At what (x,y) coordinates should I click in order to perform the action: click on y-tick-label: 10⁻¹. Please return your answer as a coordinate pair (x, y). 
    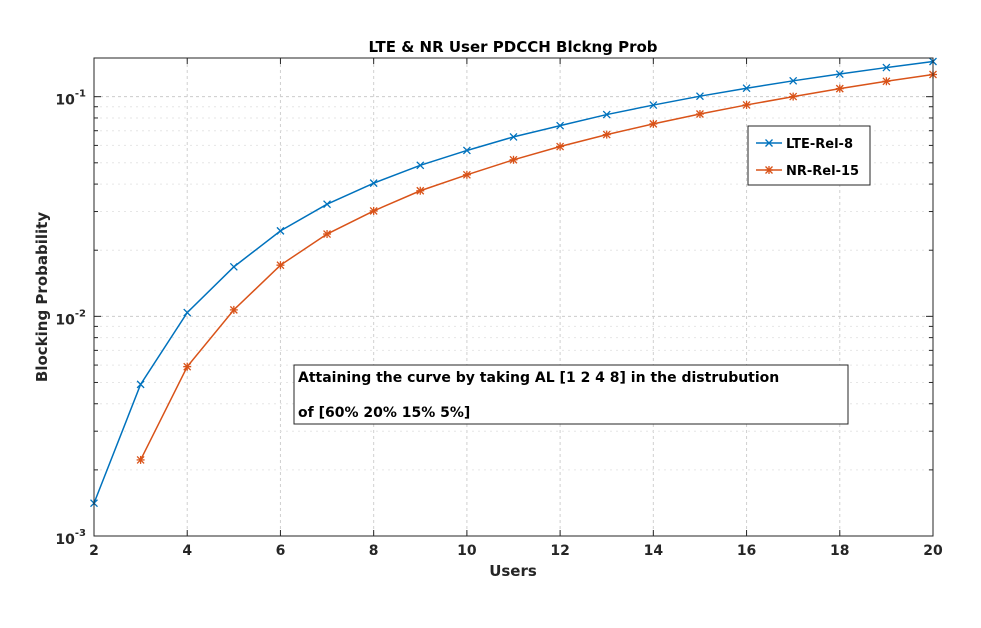
    Looking at the image, I should click on (70, 99).